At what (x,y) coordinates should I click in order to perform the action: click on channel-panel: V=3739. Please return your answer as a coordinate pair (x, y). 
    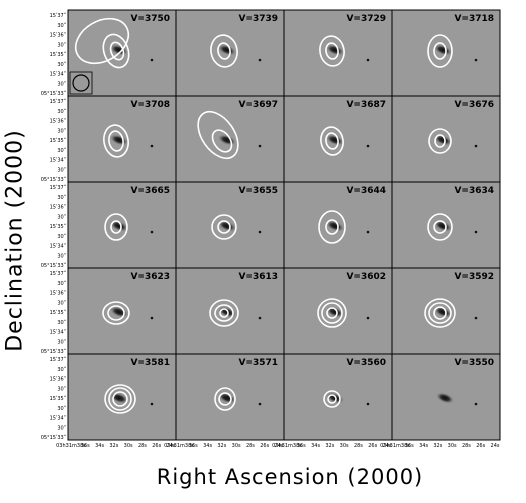
    Looking at the image, I should click on (230, 53).